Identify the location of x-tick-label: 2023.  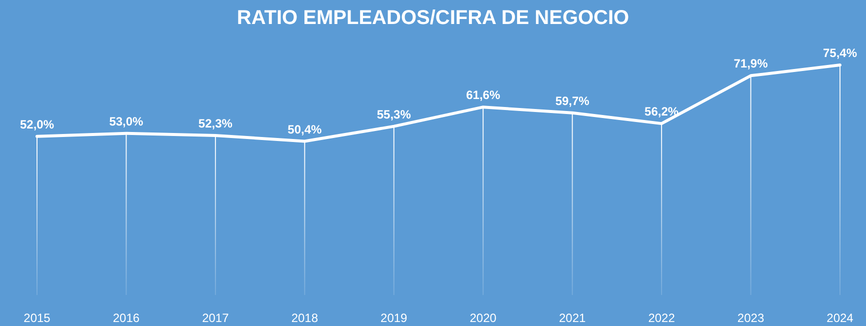
(750, 318).